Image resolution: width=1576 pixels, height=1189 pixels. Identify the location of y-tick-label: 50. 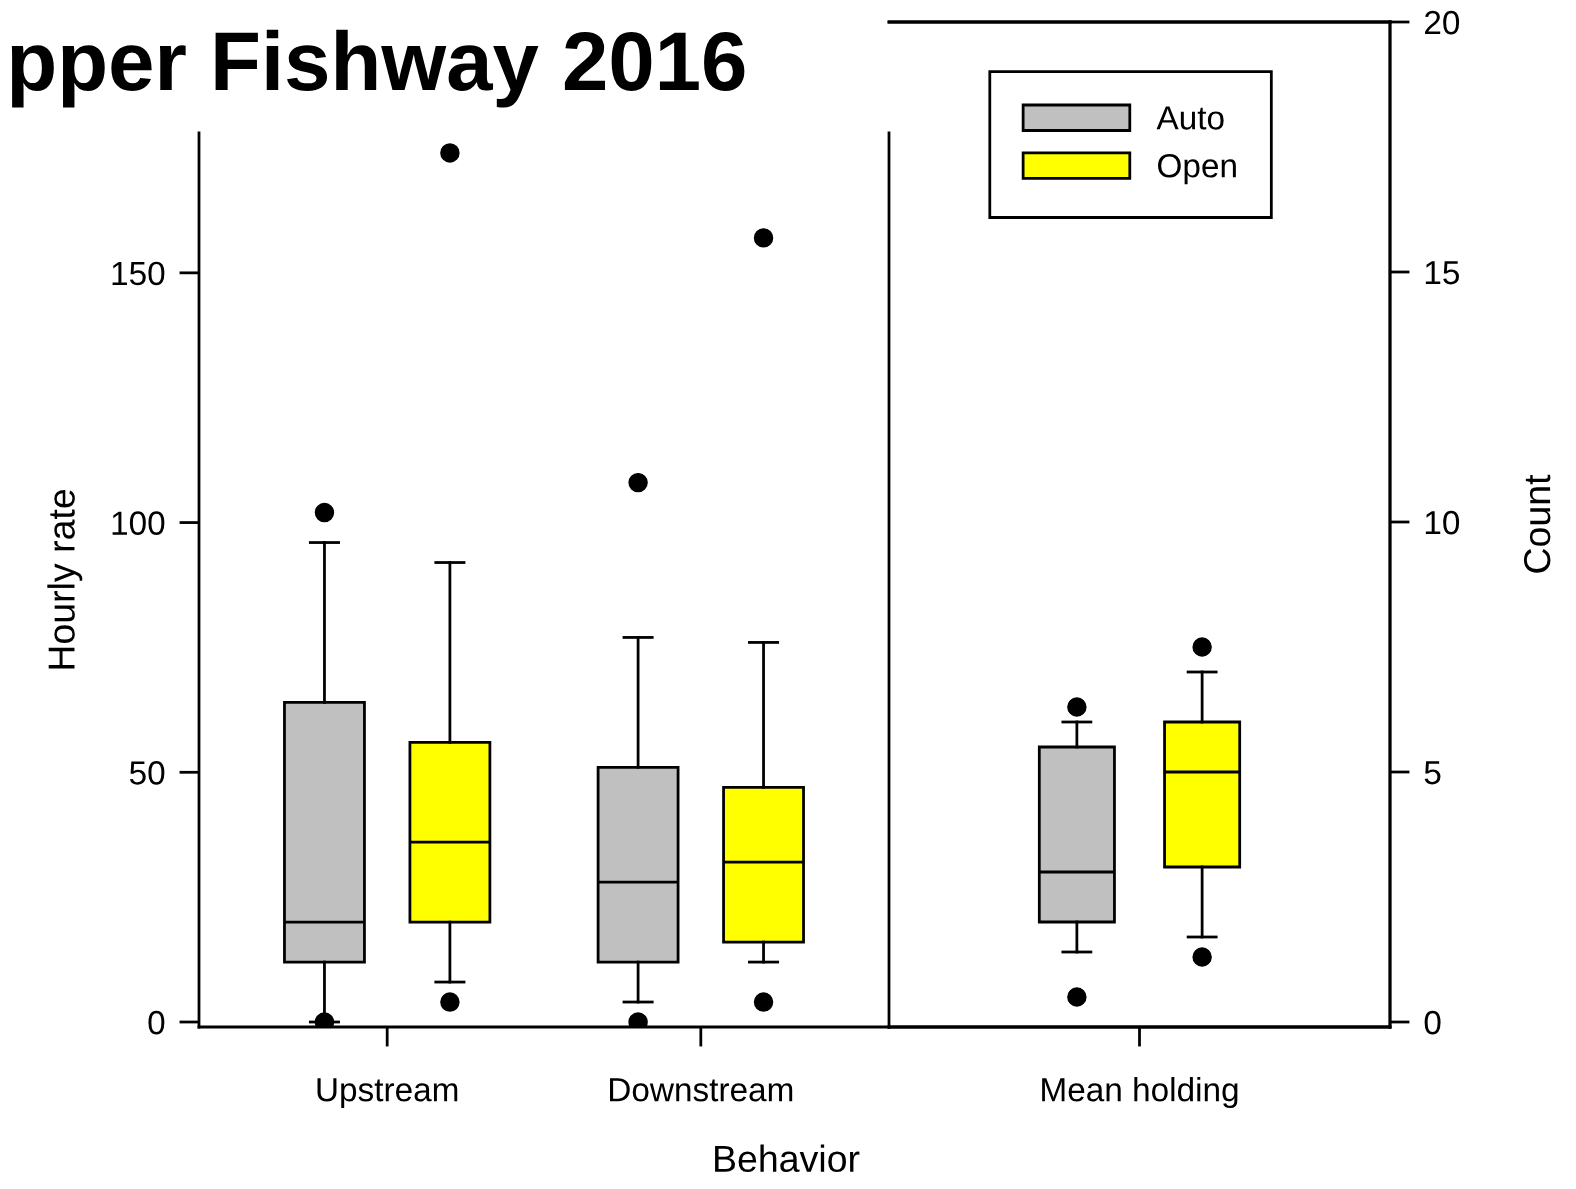
(147, 773).